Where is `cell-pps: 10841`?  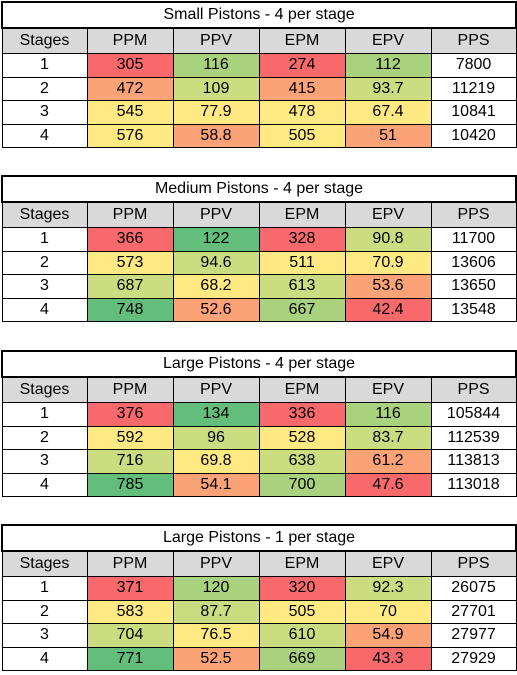
cell-pps: 10841 is located at coordinates (473, 112).